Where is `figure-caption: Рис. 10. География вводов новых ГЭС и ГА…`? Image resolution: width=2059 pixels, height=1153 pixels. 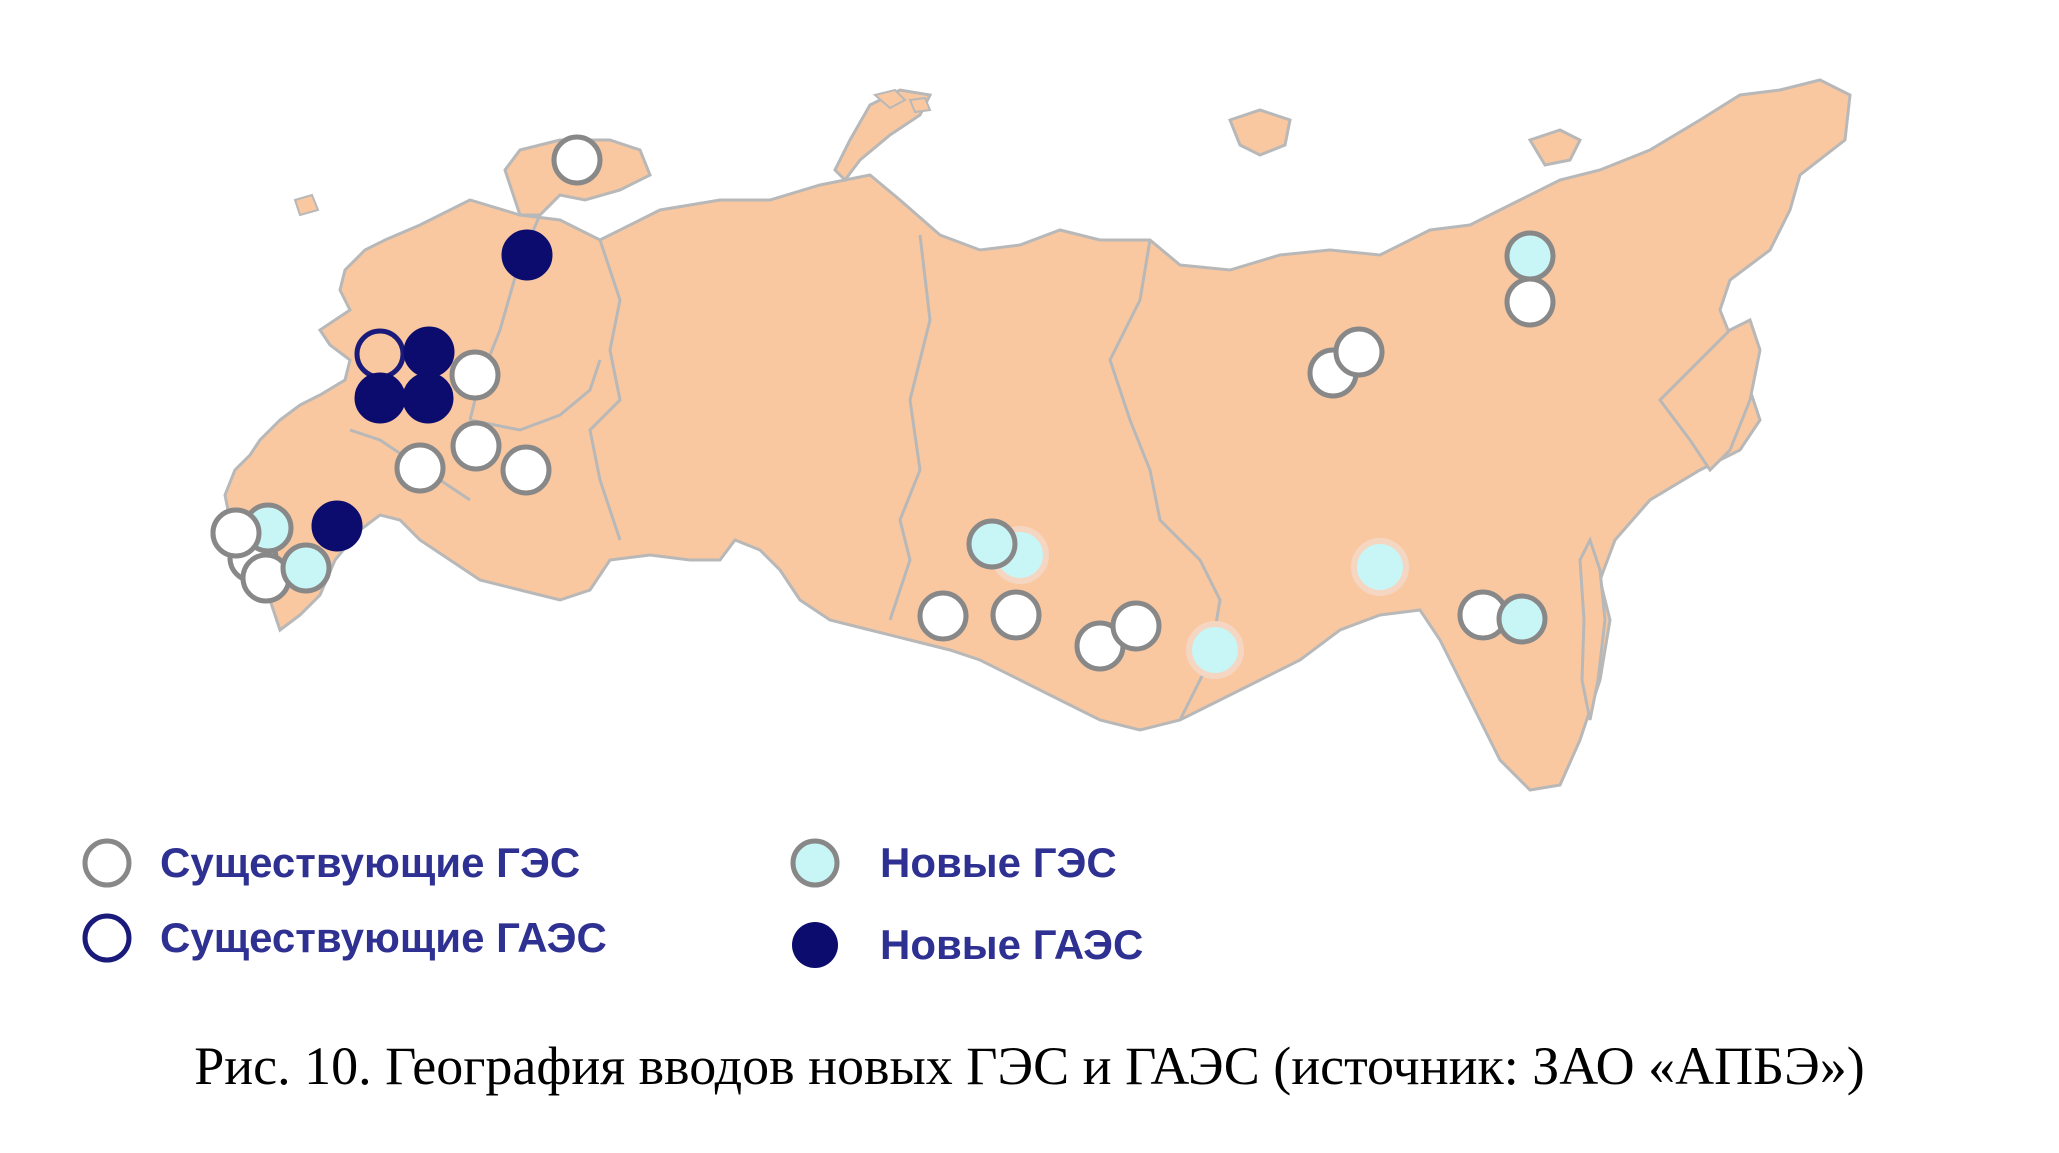
figure-caption: Рис. 10. География вводов новых ГЭС и ГА… is located at coordinates (1029, 1066).